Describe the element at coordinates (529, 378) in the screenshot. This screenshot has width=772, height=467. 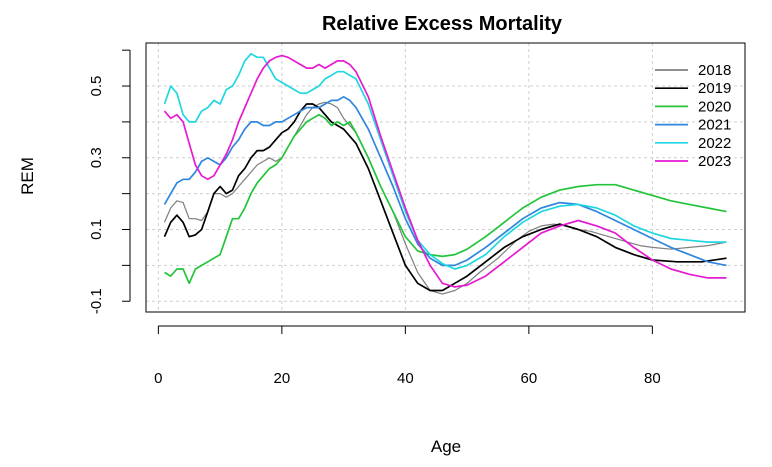
I see `x-tick-label-3: 60` at that location.